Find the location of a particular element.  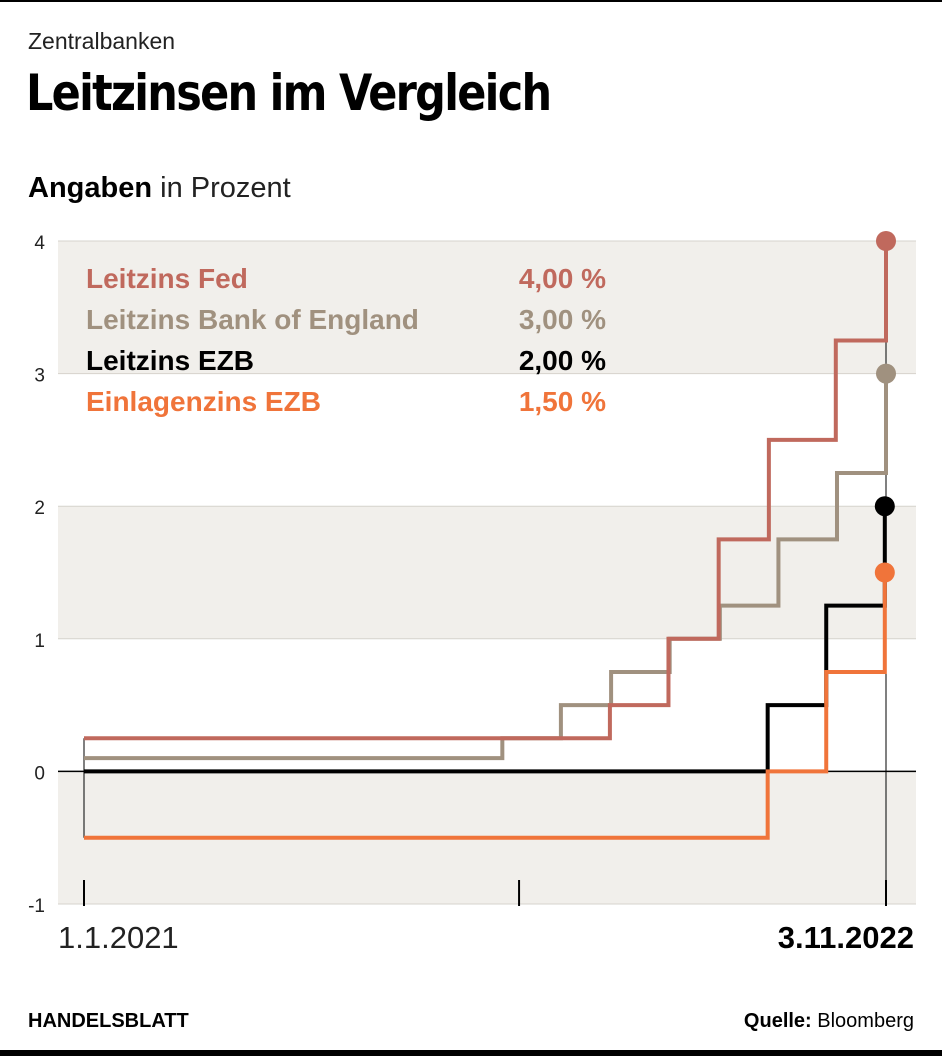

subtitle-bold: Angaben is located at coordinates (90, 188).